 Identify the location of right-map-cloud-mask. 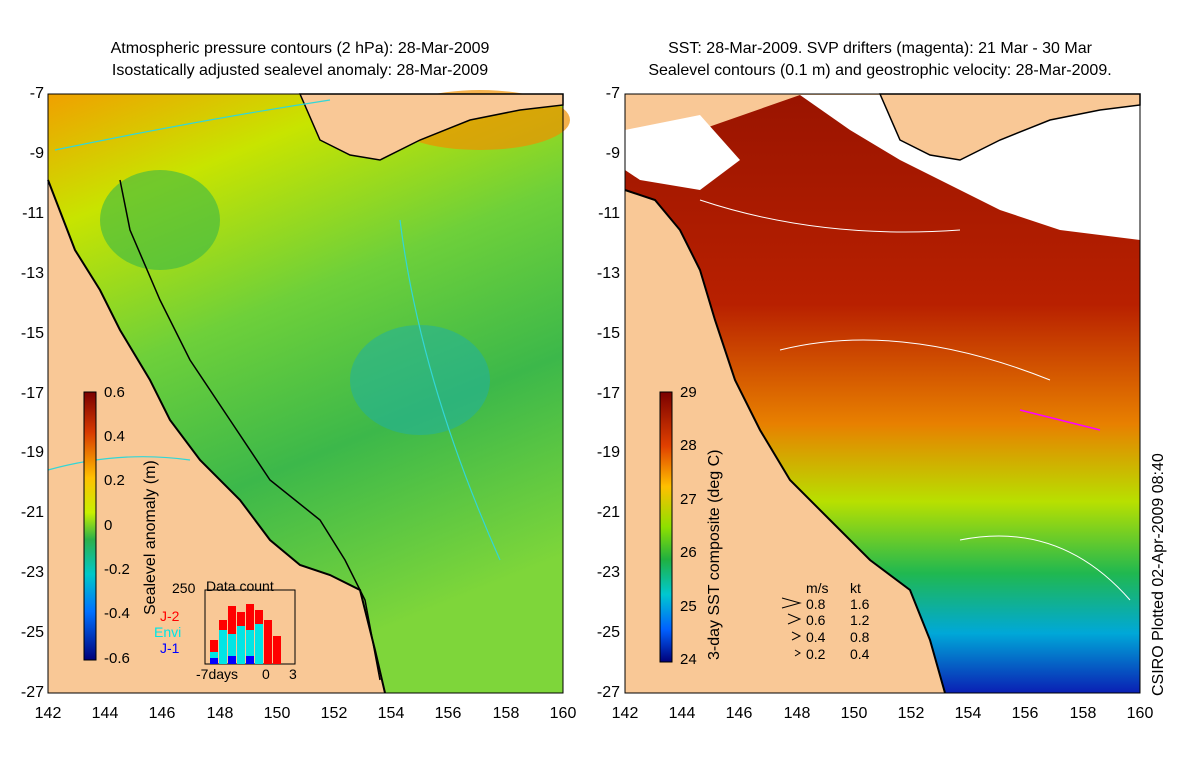
(970, 167).